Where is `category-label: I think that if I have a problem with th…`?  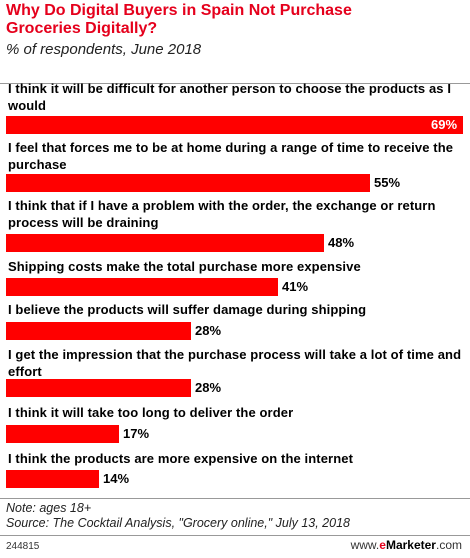
category-label: I think that if I have a problem with th… is located at coordinates (222, 214).